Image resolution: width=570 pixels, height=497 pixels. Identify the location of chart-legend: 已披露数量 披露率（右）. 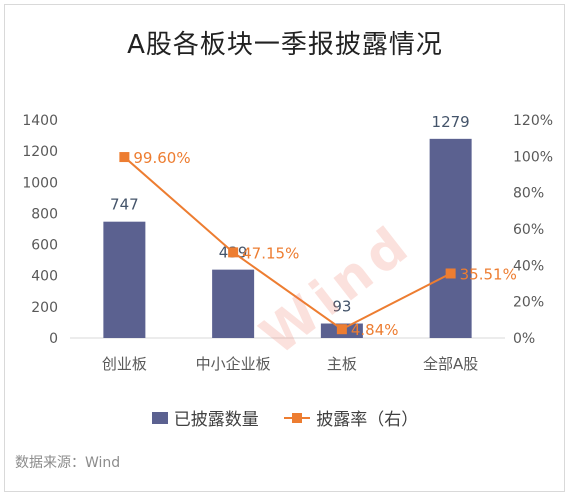
(285, 417).